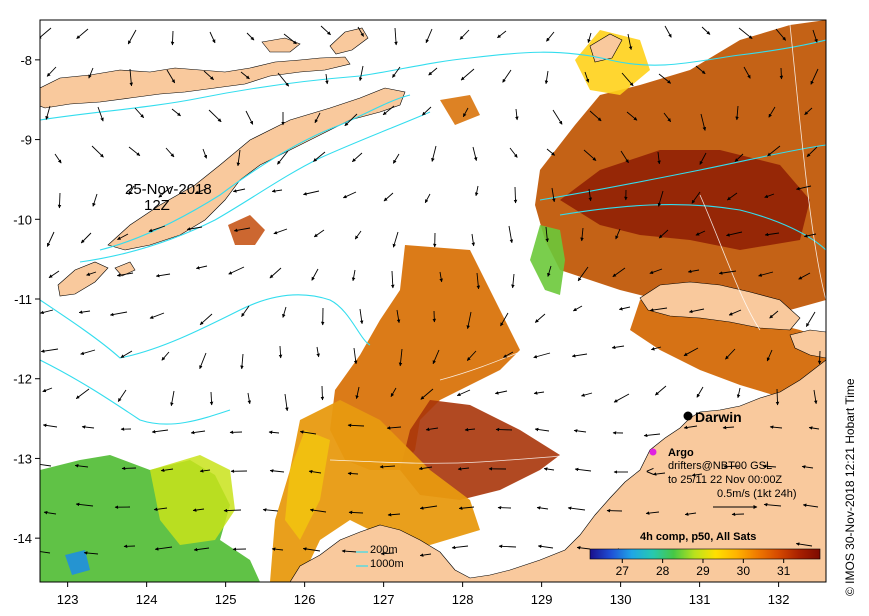 Image resolution: width=869 pixels, height=616 pixels. Describe the element at coordinates (705, 554) in the screenshot. I see `colorbar-bar` at that location.